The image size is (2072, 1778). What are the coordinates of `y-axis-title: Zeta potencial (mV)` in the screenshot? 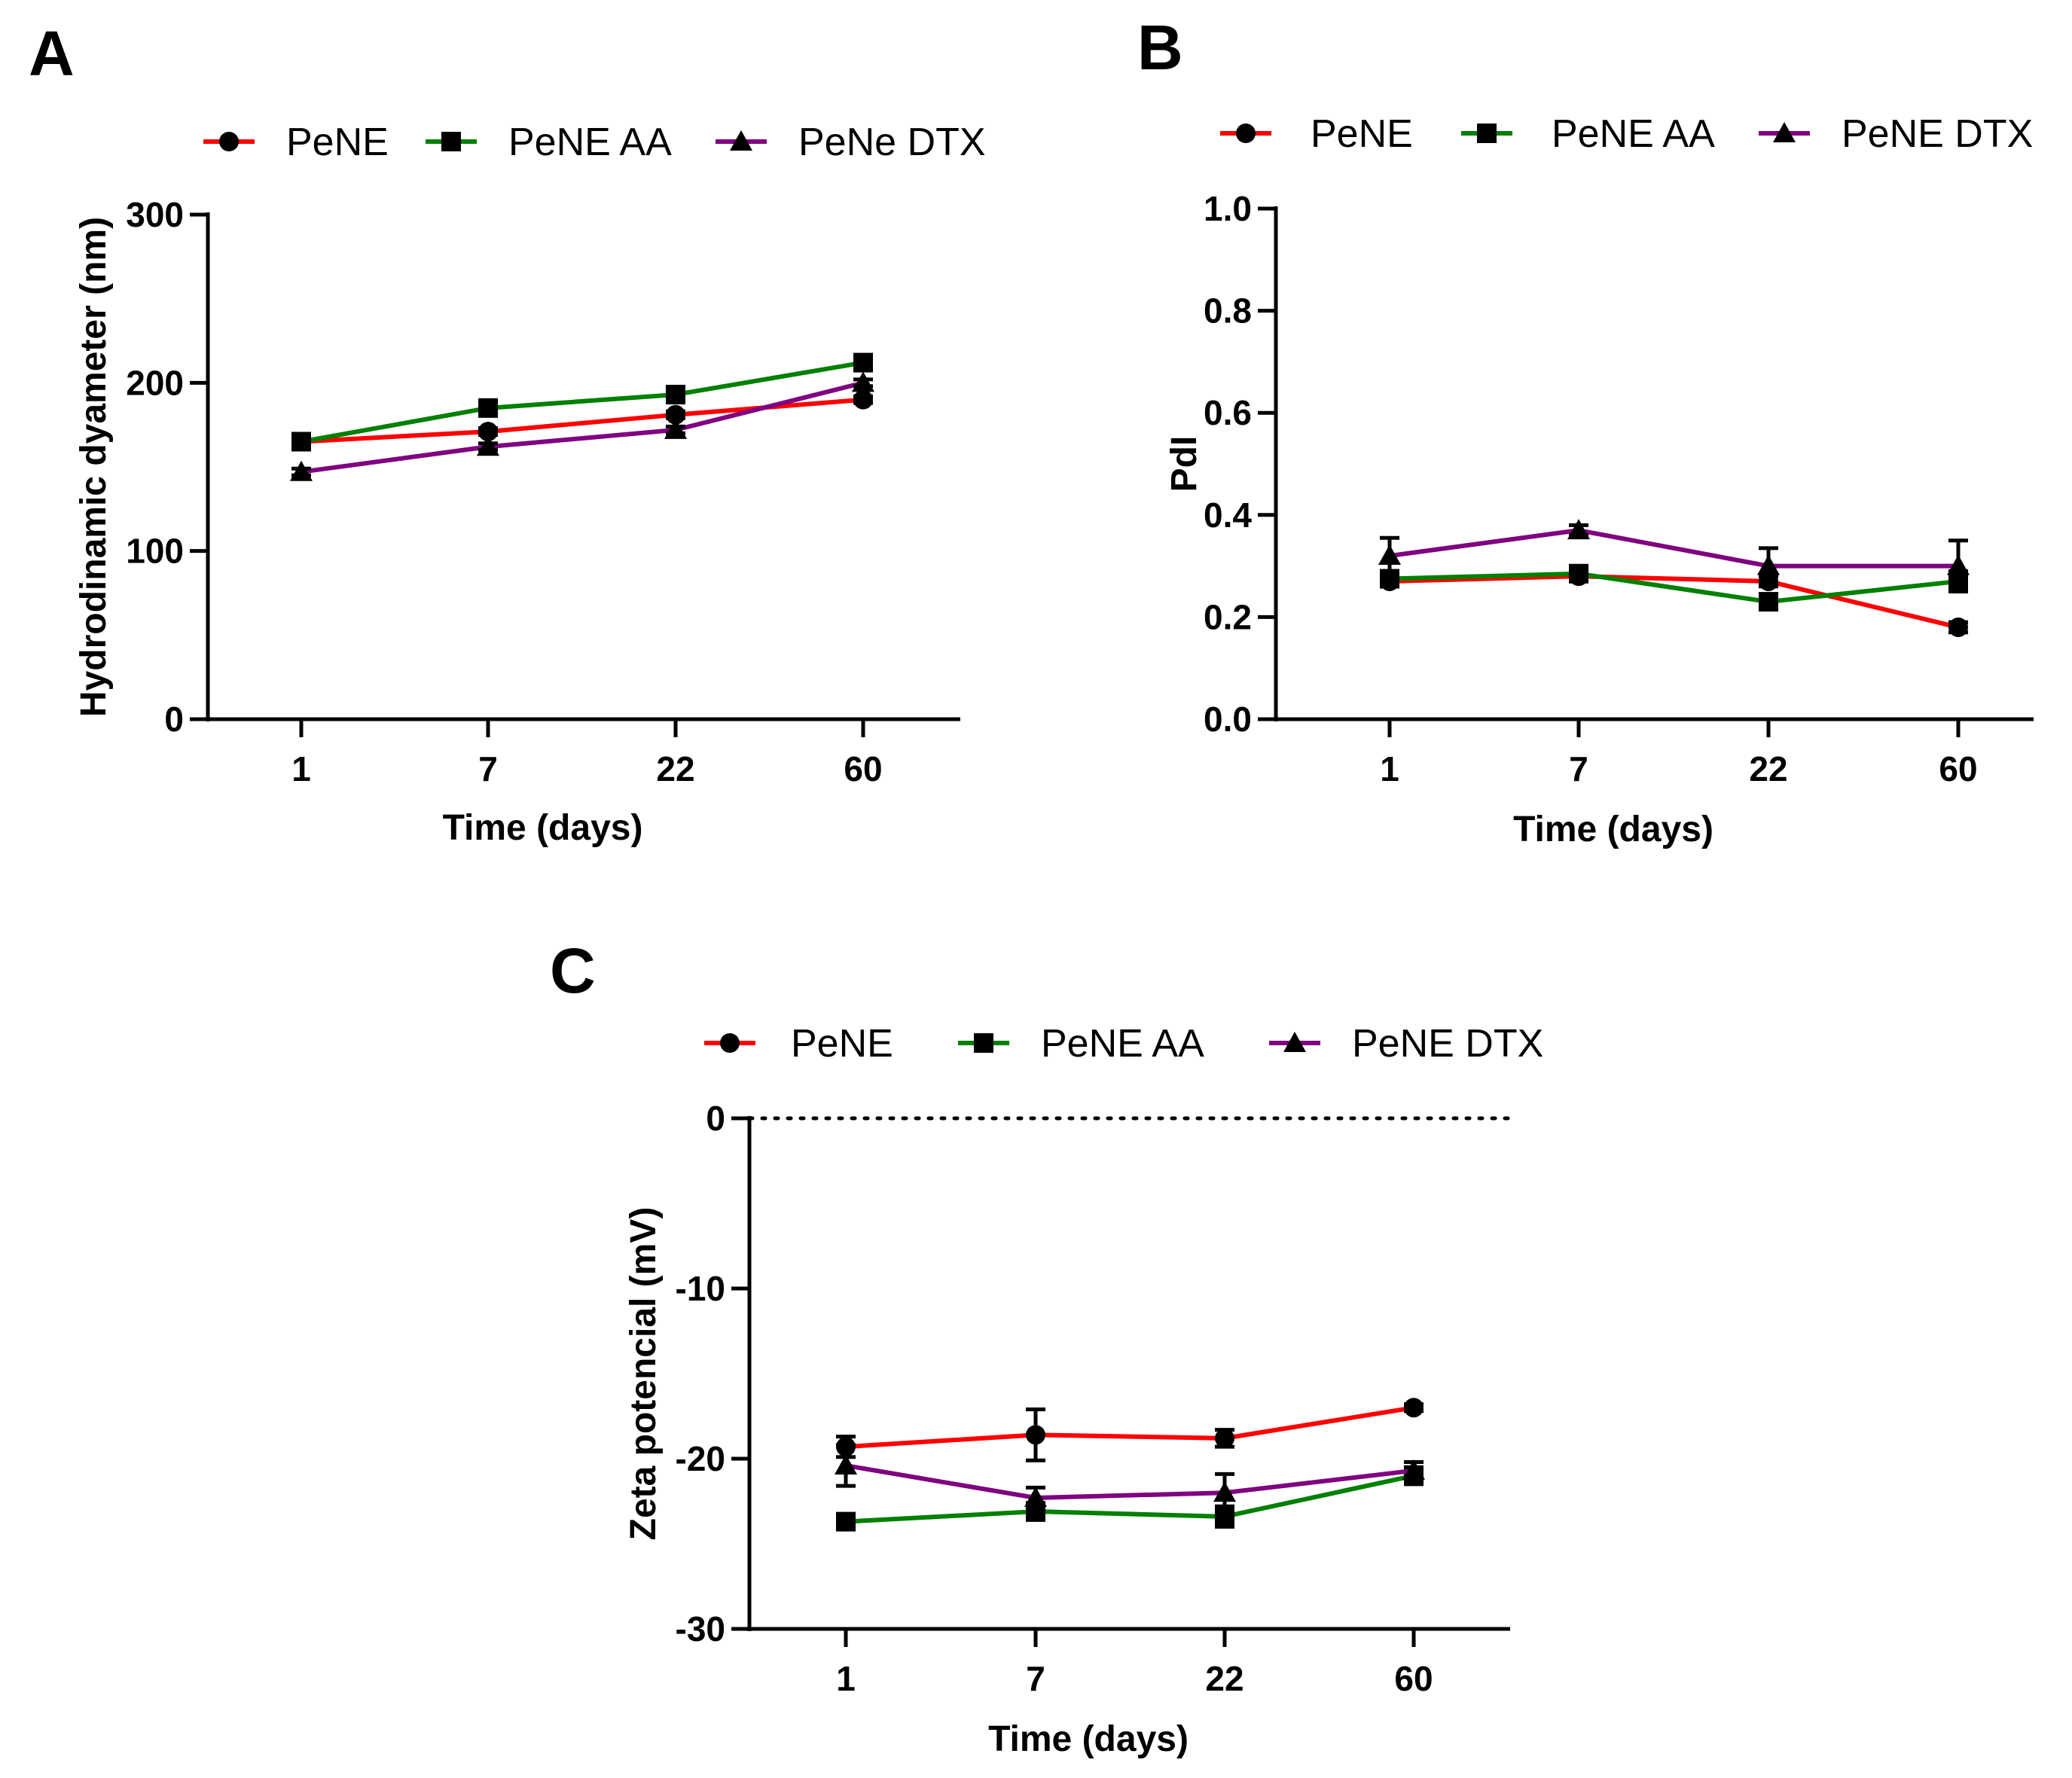 It's located at (644, 1374).